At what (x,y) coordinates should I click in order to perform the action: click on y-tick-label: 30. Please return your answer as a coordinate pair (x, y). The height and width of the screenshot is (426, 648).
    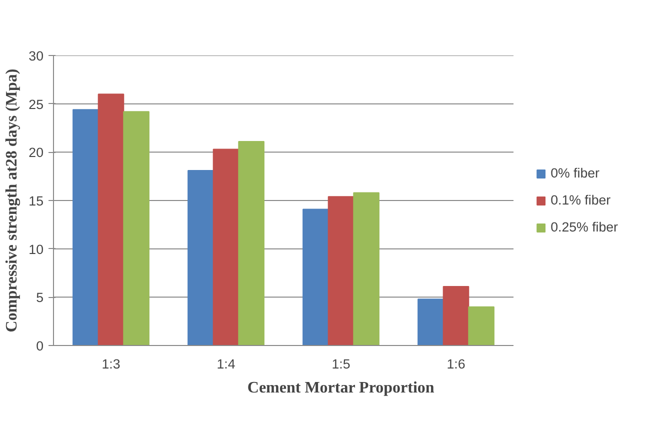
    Looking at the image, I should click on (36, 56).